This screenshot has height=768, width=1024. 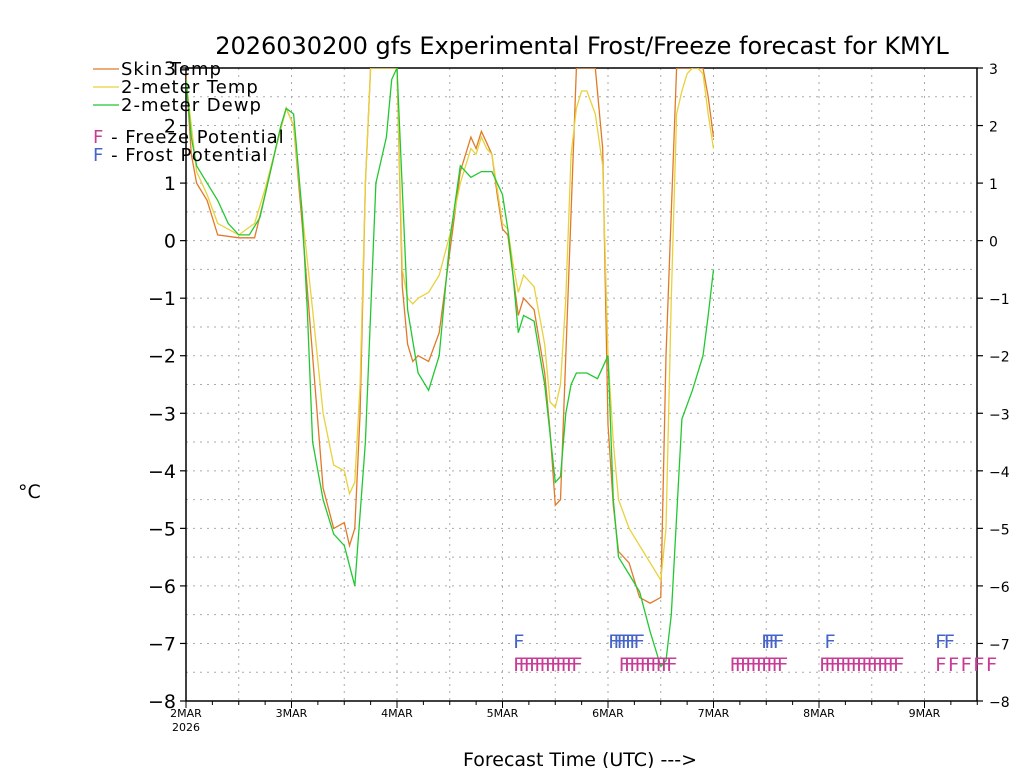 I want to click on legend-frost: F - Frost Potential, so click(x=180, y=155).